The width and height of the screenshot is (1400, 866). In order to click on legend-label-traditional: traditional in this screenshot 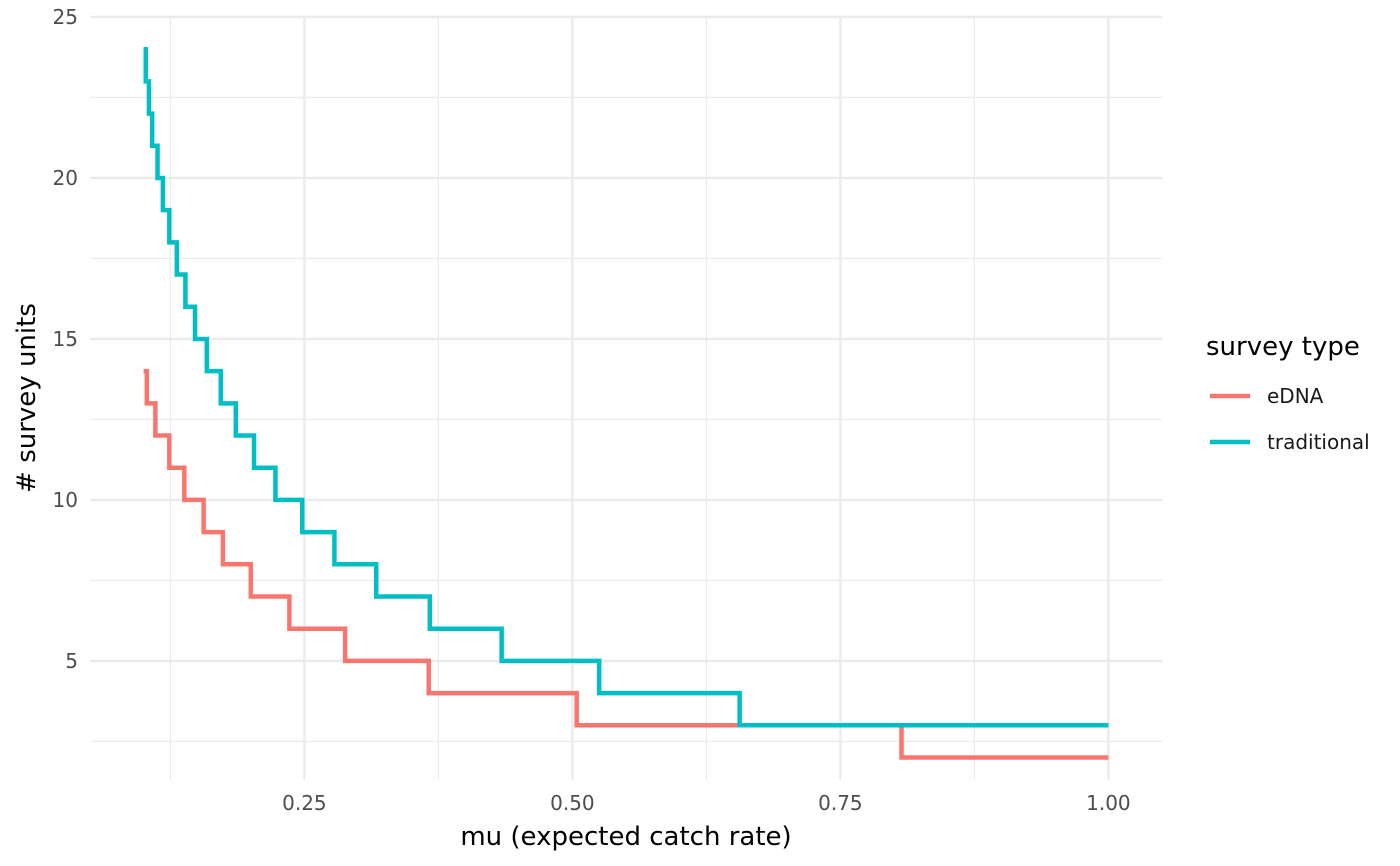, I will do `click(1318, 442)`.